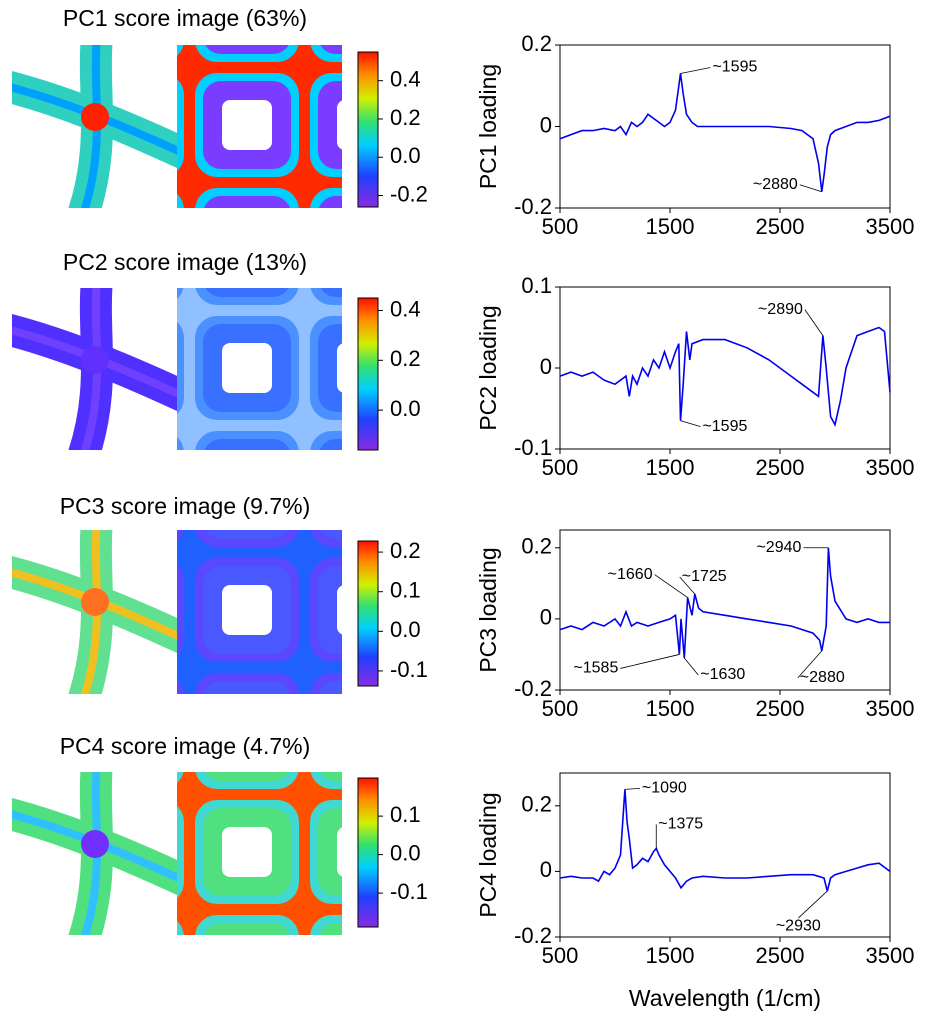 The width and height of the screenshot is (935, 1027). I want to click on y-tick-label: 0.1, so click(536, 285).